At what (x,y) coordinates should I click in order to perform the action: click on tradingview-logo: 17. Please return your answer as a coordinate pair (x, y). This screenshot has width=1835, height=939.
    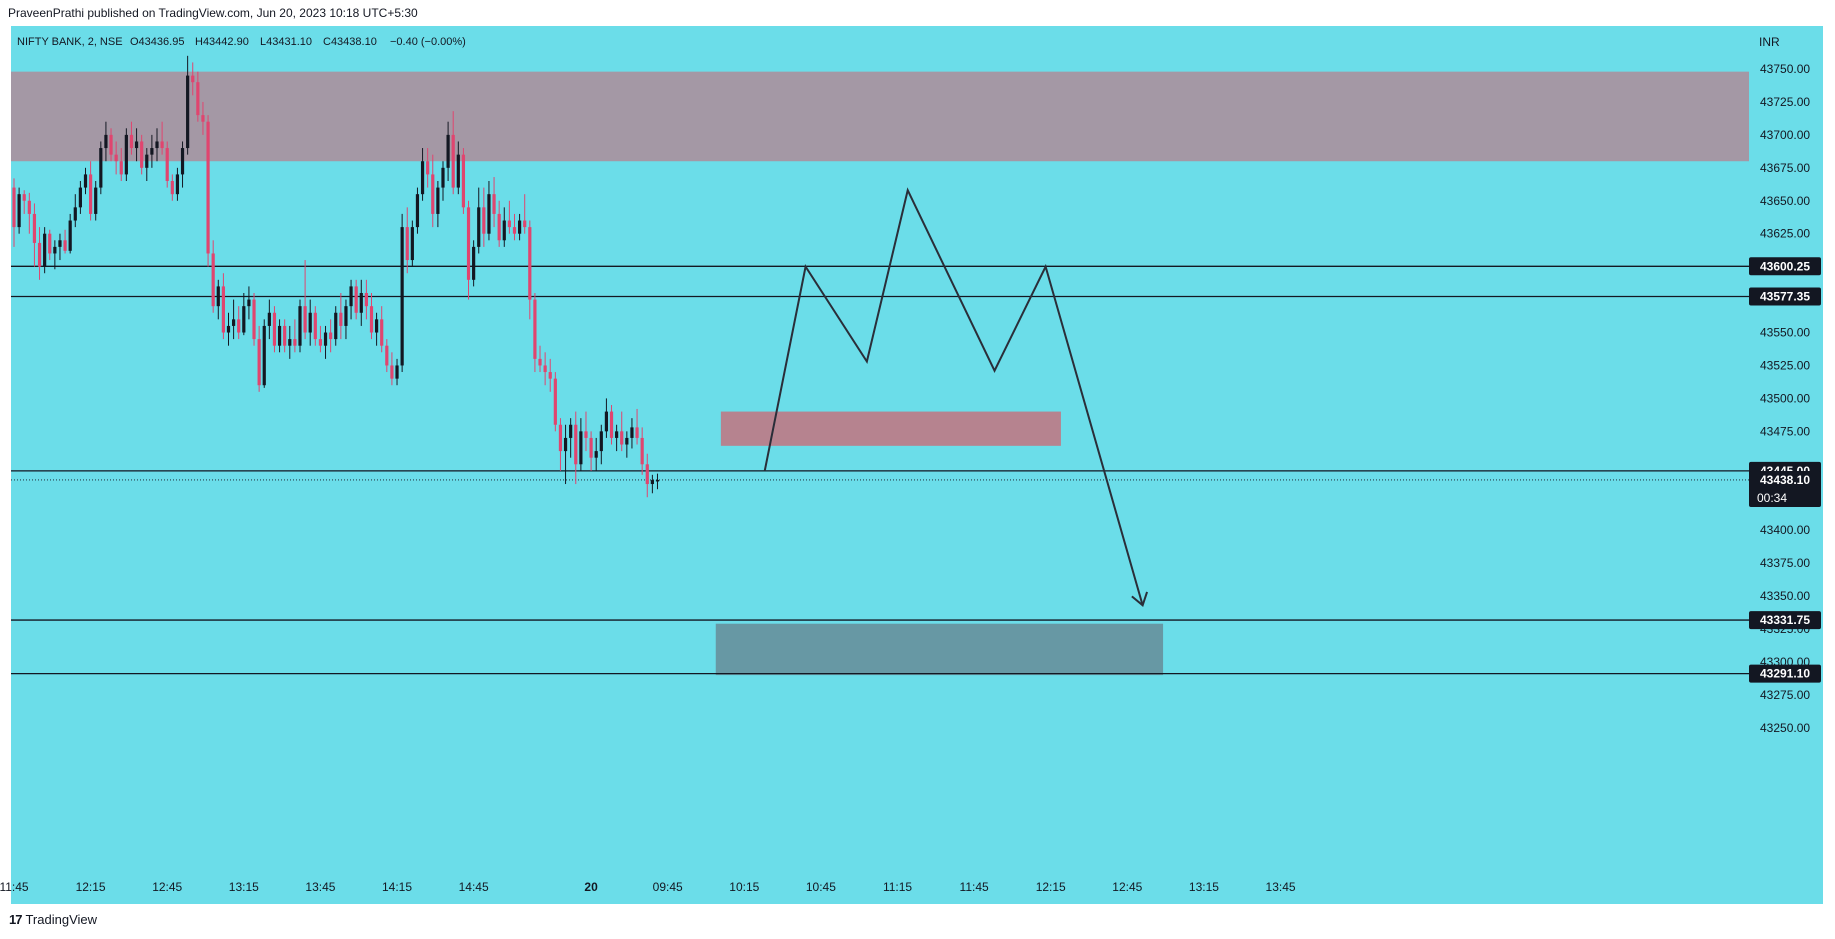
    Looking at the image, I should click on (16, 919).